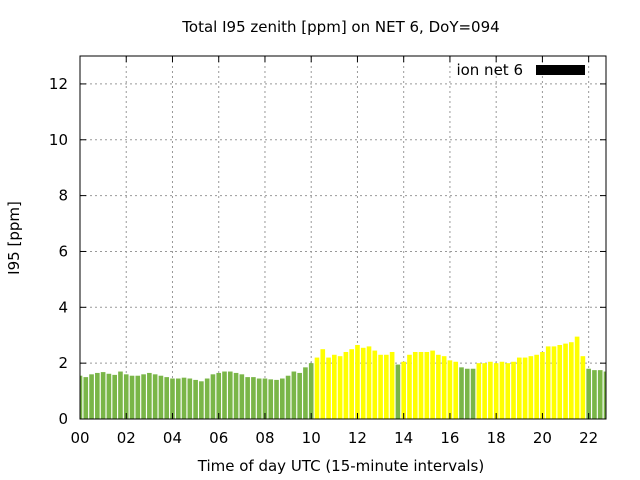  What do you see at coordinates (264, 438) in the screenshot?
I see `x-tick-label: 08` at bounding box center [264, 438].